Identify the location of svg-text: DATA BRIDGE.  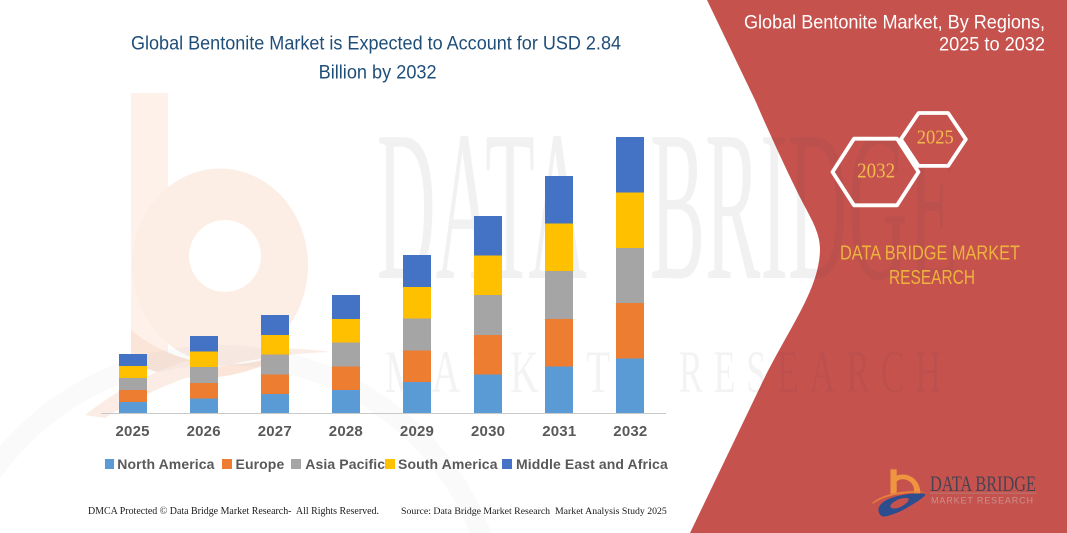
(983, 483).